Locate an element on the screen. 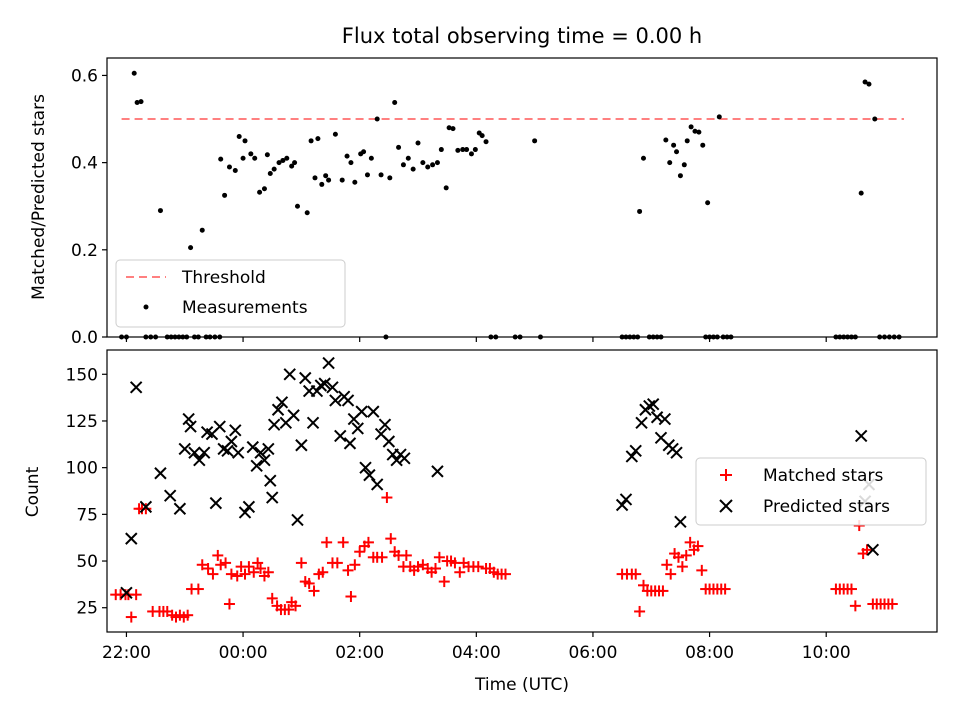 The width and height of the screenshot is (960, 720). bottom-legend: Matched stars Predicted stars is located at coordinates (811, 491).